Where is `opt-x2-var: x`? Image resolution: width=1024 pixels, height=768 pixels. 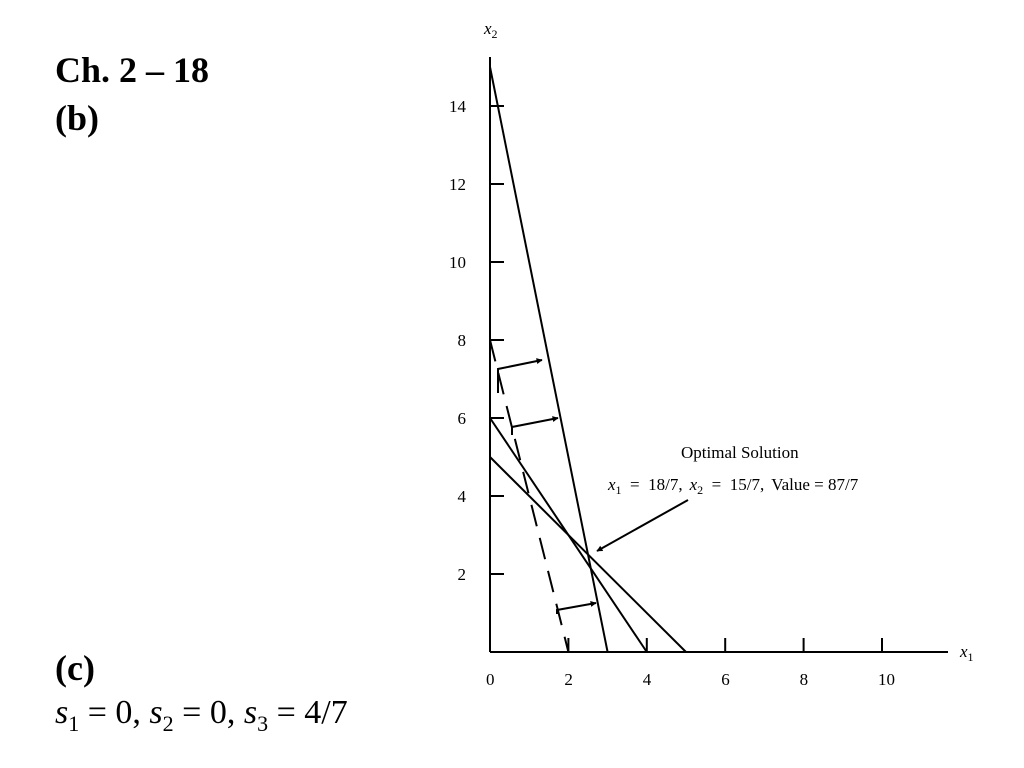
opt-x2-var: x is located at coordinates (693, 484).